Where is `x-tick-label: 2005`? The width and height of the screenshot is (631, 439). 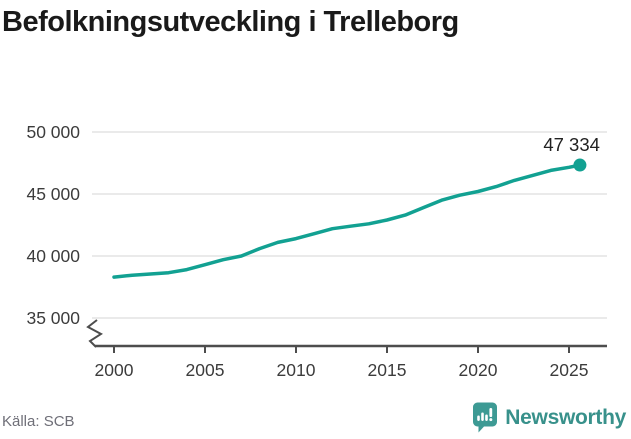 x-tick-label: 2005 is located at coordinates (205, 370).